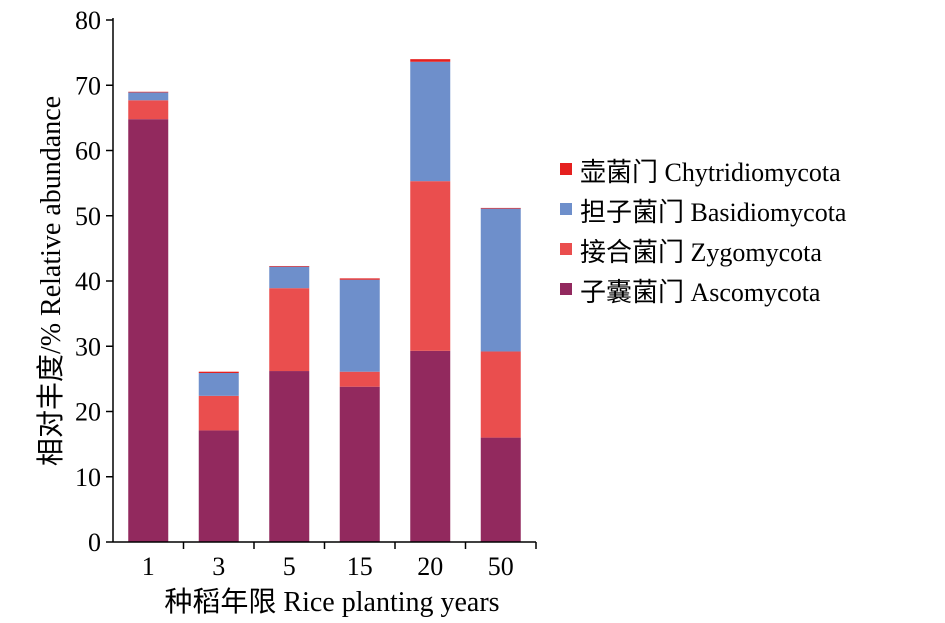 This screenshot has width=945, height=623. What do you see at coordinates (360, 566) in the screenshot?
I see `x-tick-label: 15` at bounding box center [360, 566].